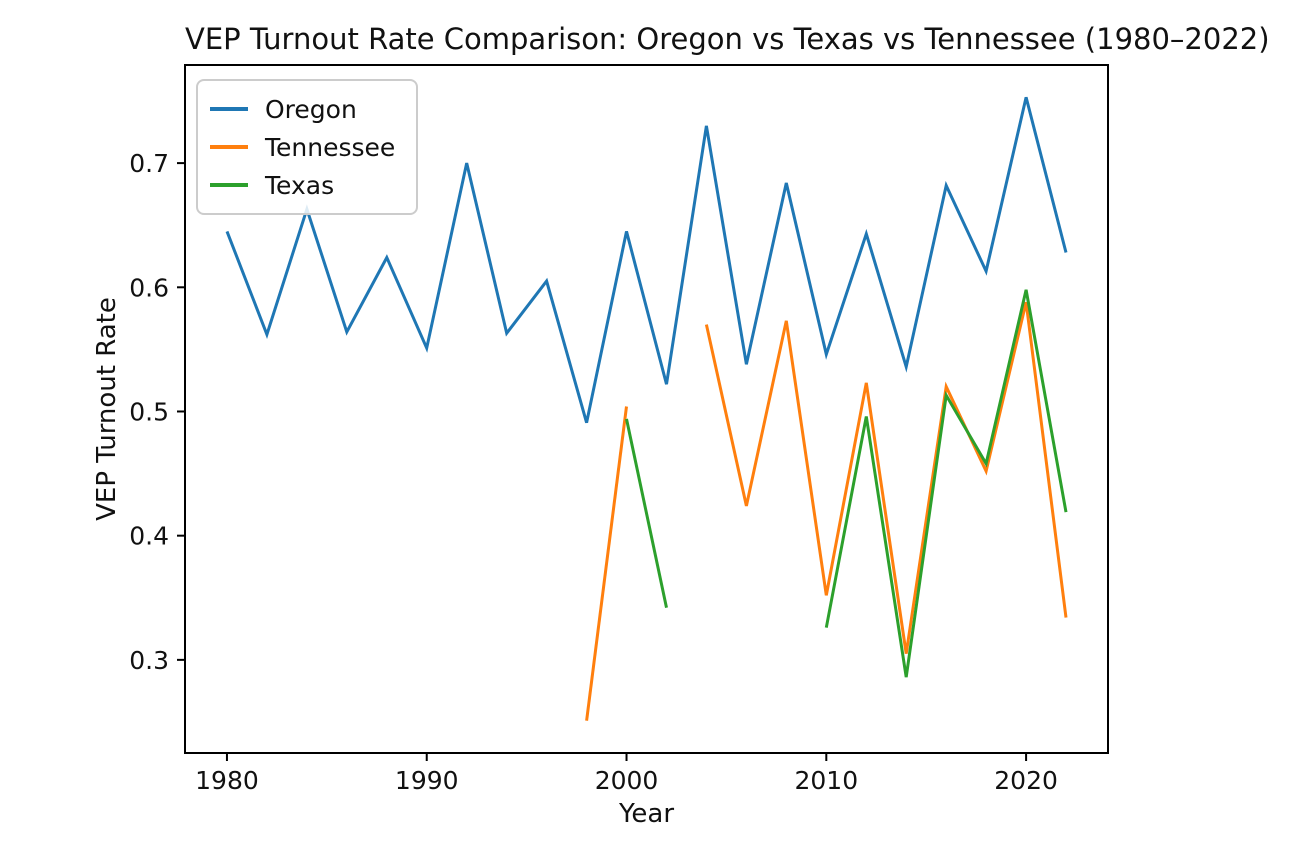 The width and height of the screenshot is (1290, 857). I want to click on legend-item-tennessee: Tennessee, so click(307, 147).